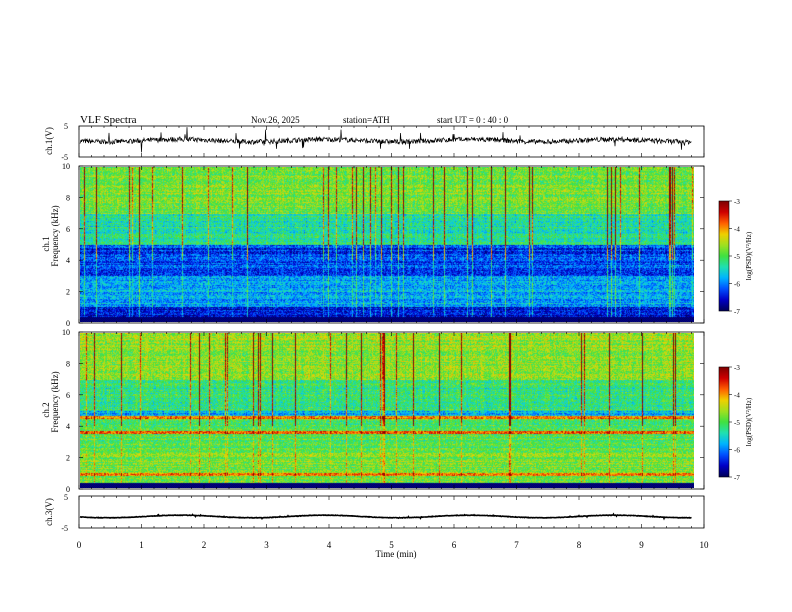 Image resolution: width=792 pixels, height=612 pixels. Describe the element at coordinates (396, 554) in the screenshot. I see `time-axis-label: Time (min)` at that location.